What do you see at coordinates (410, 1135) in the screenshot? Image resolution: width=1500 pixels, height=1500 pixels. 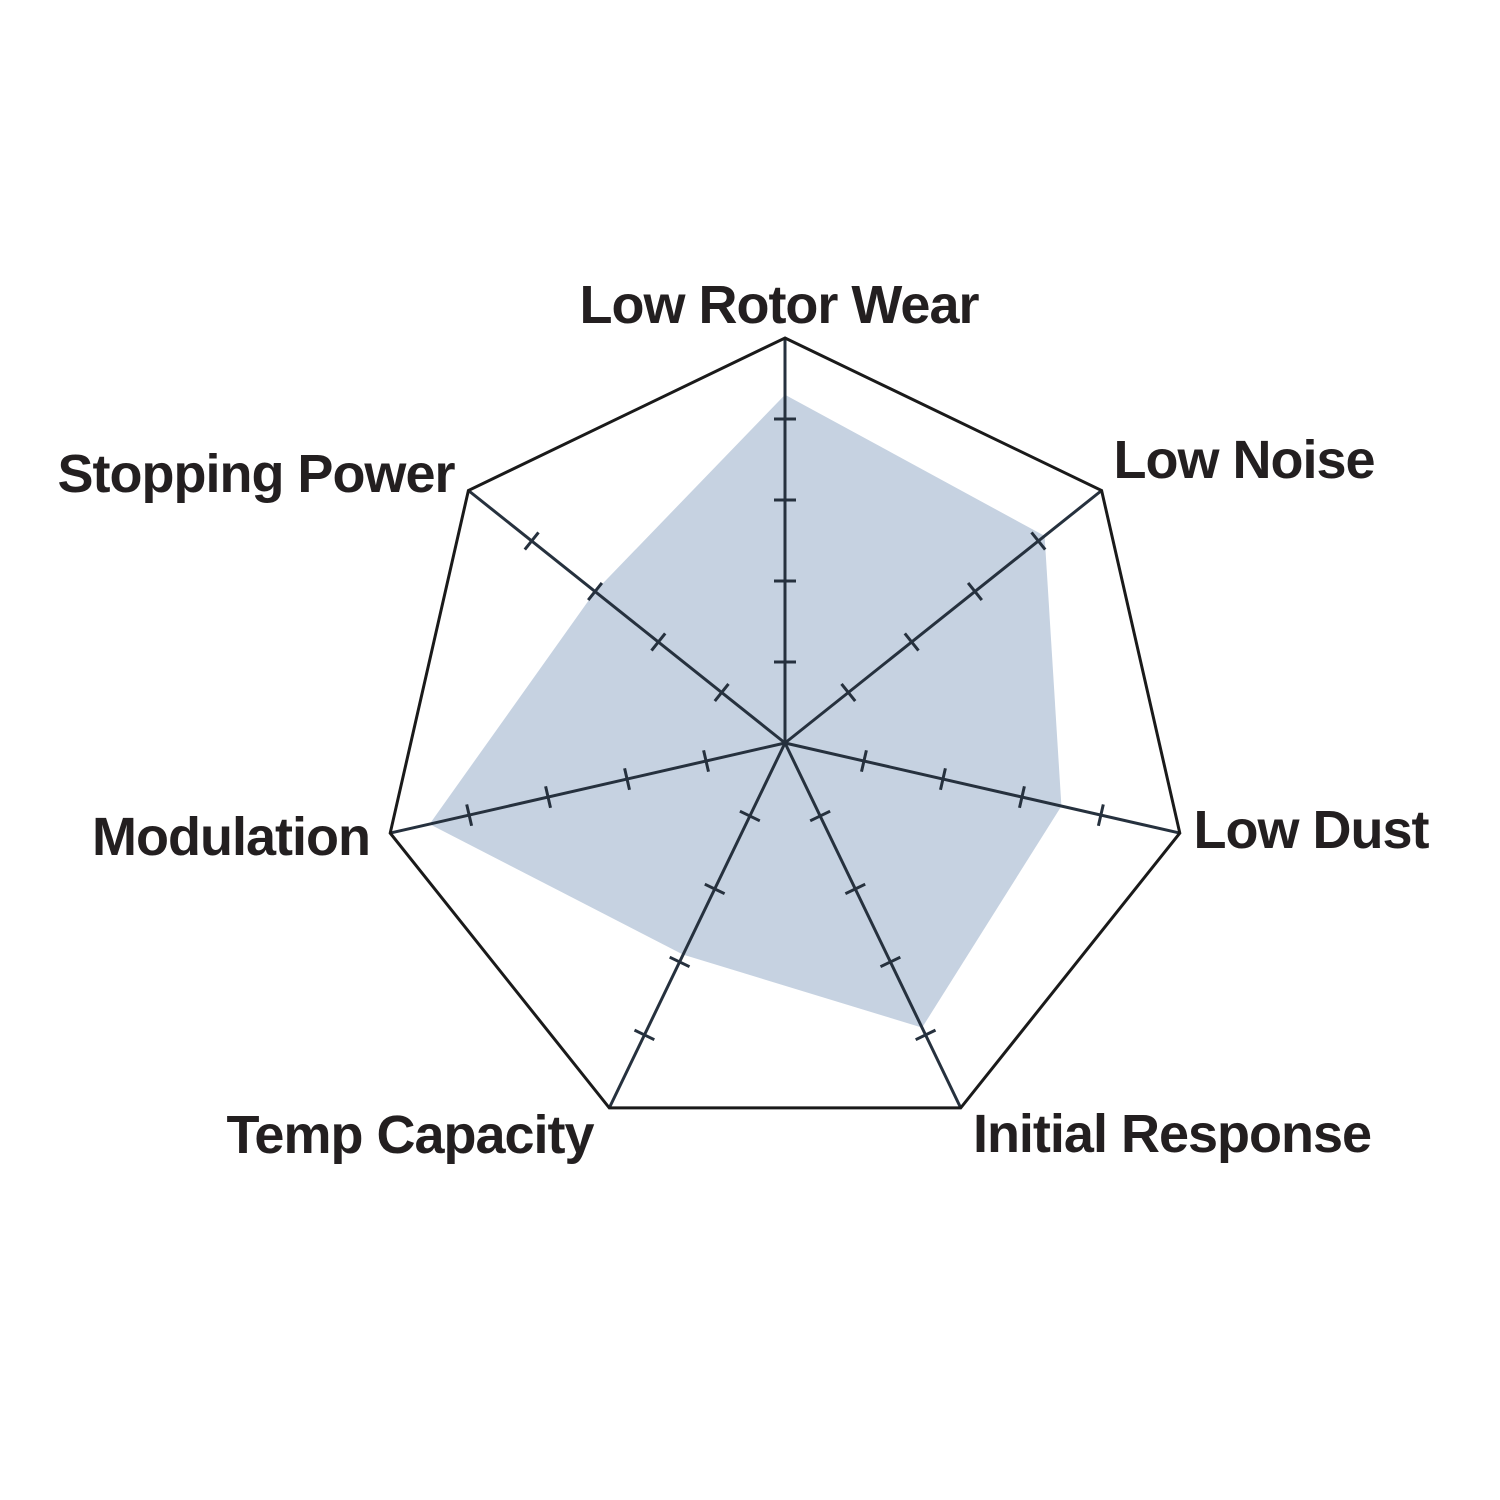 I see `axis-label-temp-capacity: Temp Capacity` at bounding box center [410, 1135].